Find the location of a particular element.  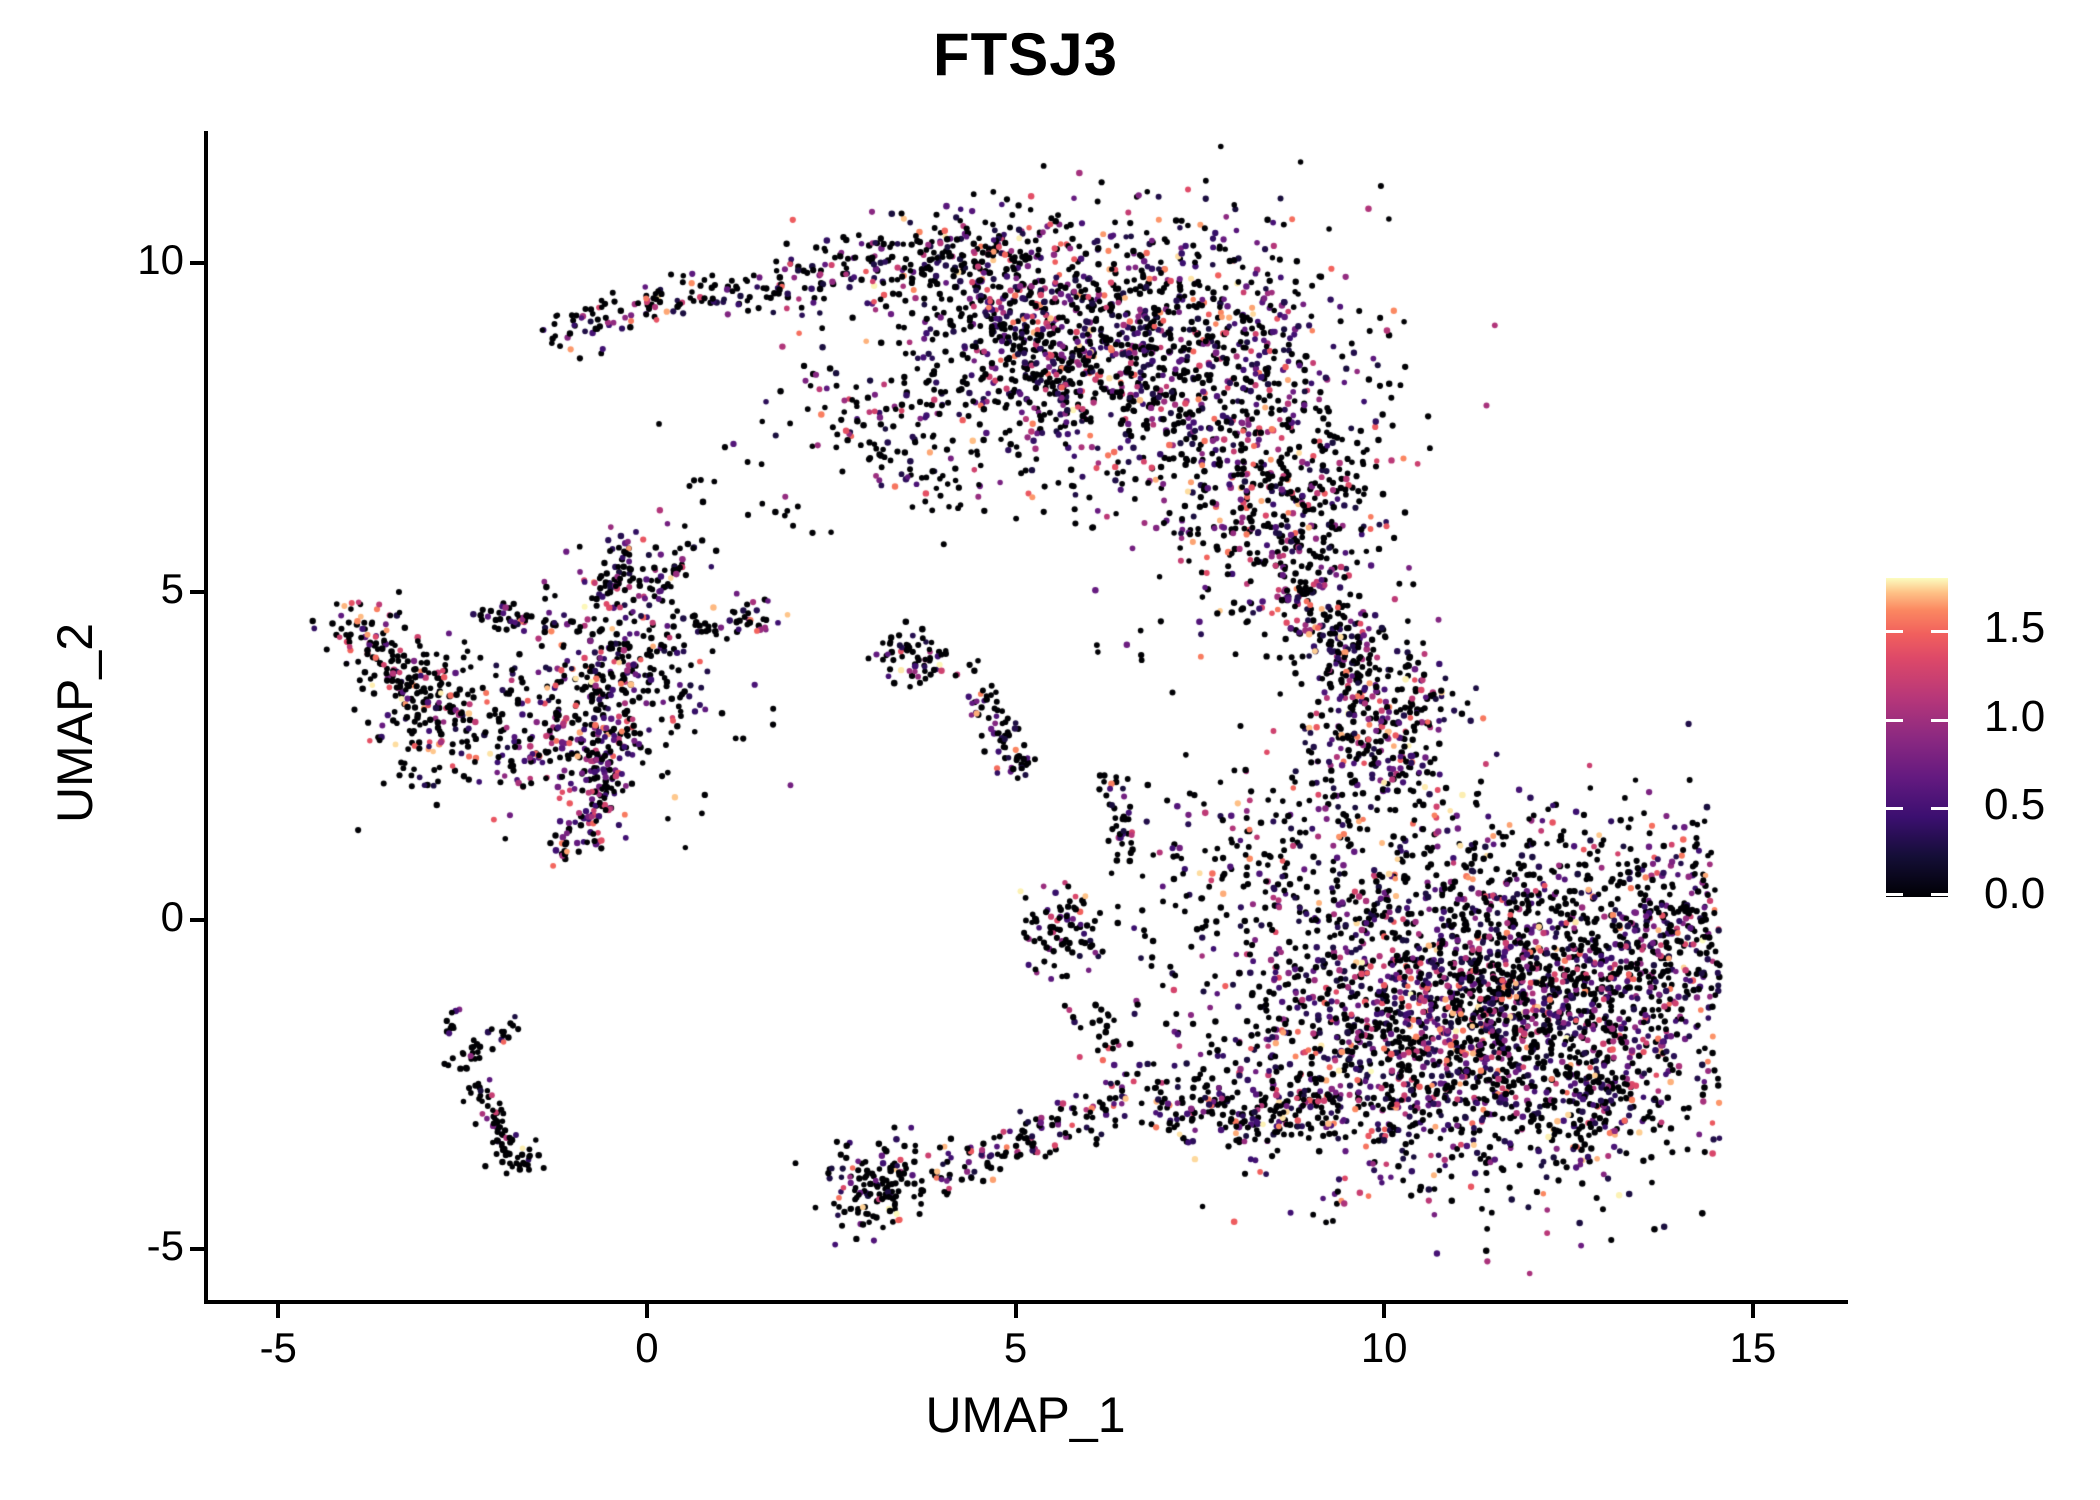

colorbar-tick-label: 1.0 is located at coordinates (2015, 716).